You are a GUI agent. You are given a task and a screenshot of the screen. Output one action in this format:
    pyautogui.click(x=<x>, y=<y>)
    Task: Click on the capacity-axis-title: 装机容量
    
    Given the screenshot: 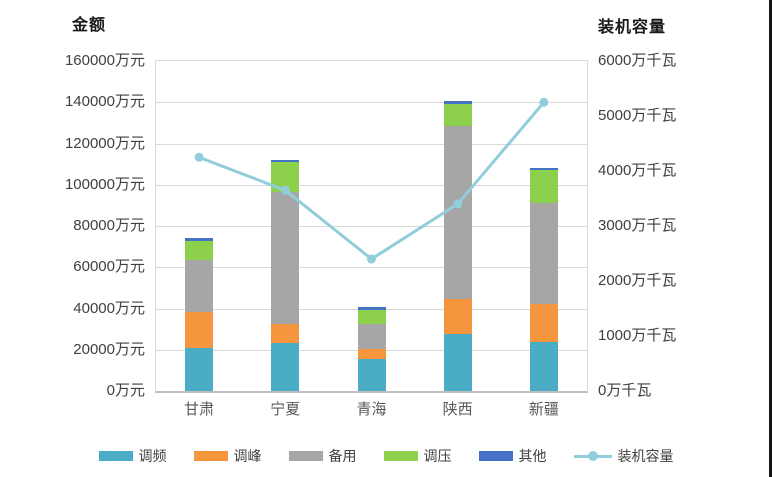 What is the action you would take?
    pyautogui.click(x=632, y=27)
    